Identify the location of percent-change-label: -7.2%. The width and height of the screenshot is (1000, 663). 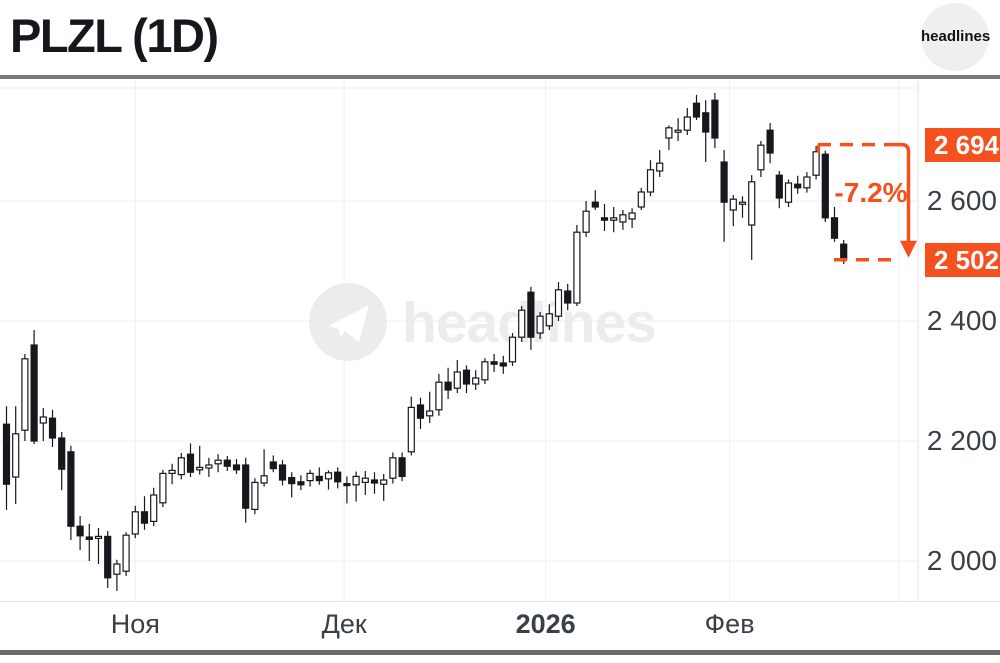
(871, 192).